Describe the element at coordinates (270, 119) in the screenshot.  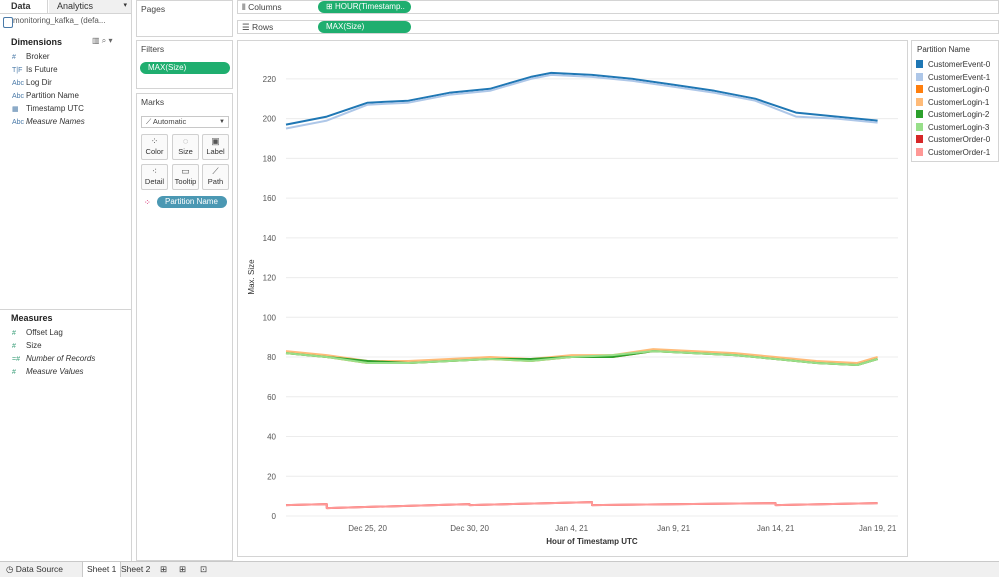
I see `y-tick-label: 200` at that location.